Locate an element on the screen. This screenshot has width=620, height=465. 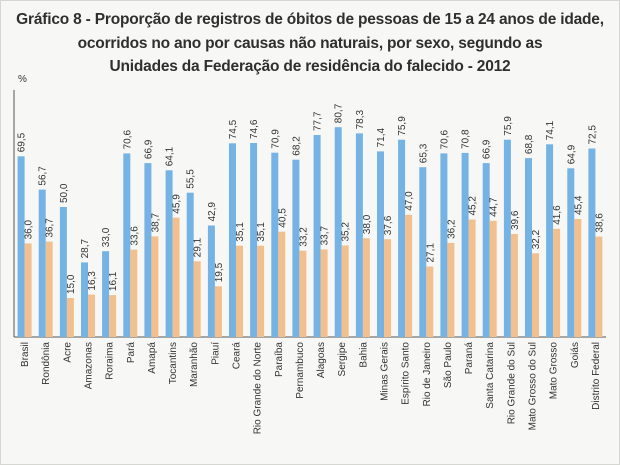
x-tick-label-23: Rio Grande do Sul is located at coordinates (511, 383).